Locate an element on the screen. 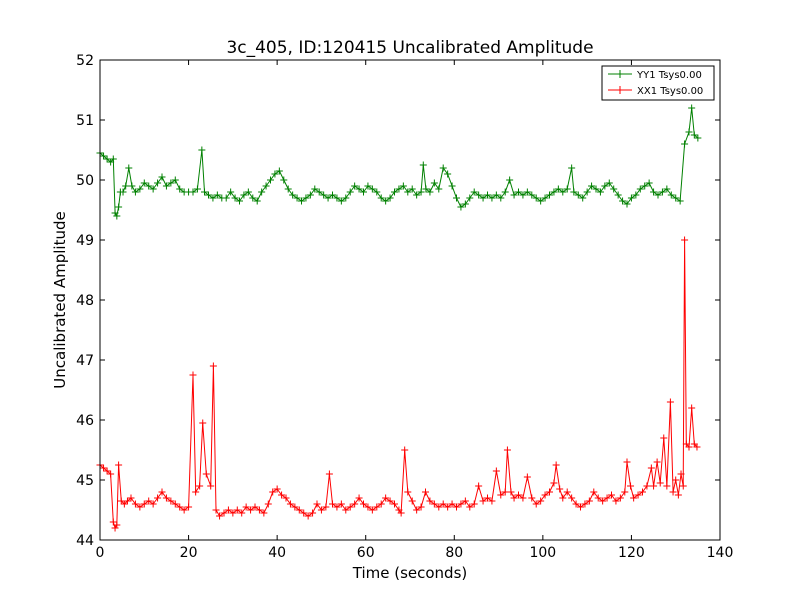  legend-swatch-marker is located at coordinates (620, 74).